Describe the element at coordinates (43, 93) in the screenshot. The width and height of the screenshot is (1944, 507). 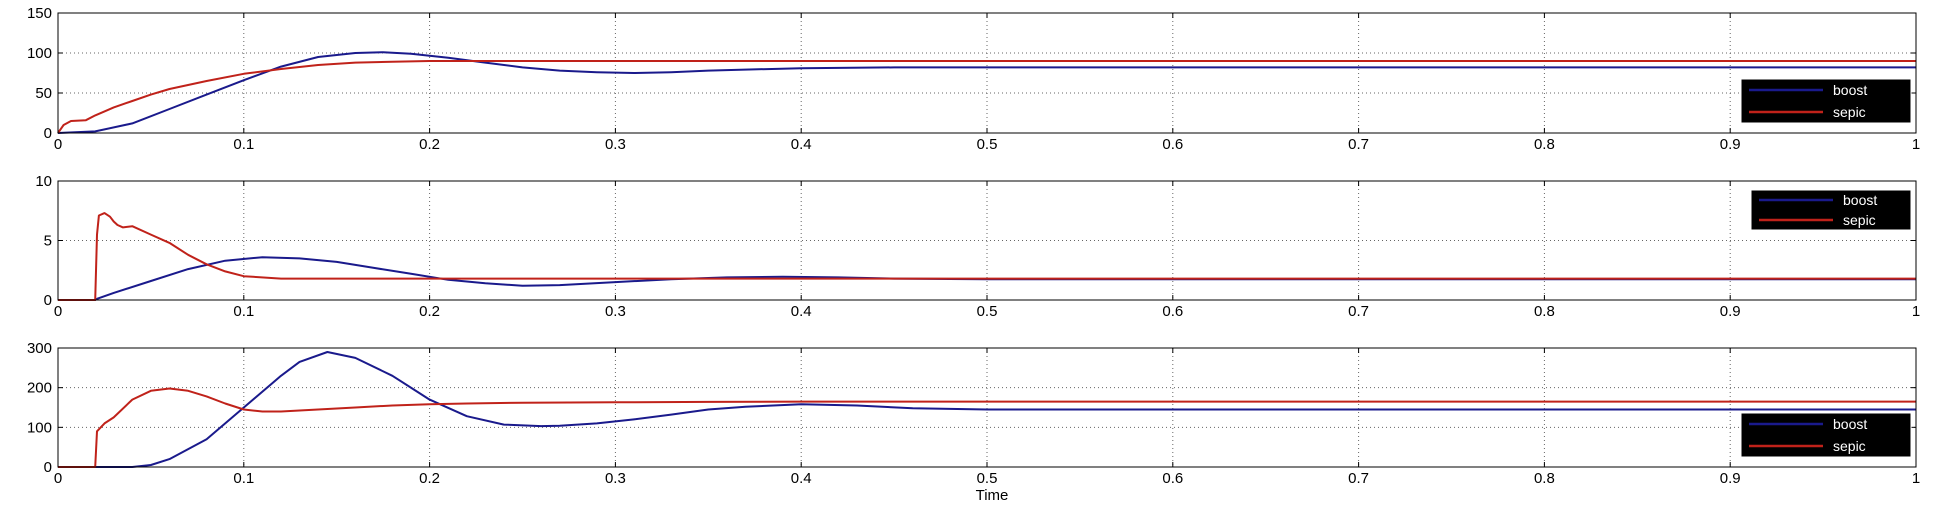
I see `y-tick-label: 50` at that location.